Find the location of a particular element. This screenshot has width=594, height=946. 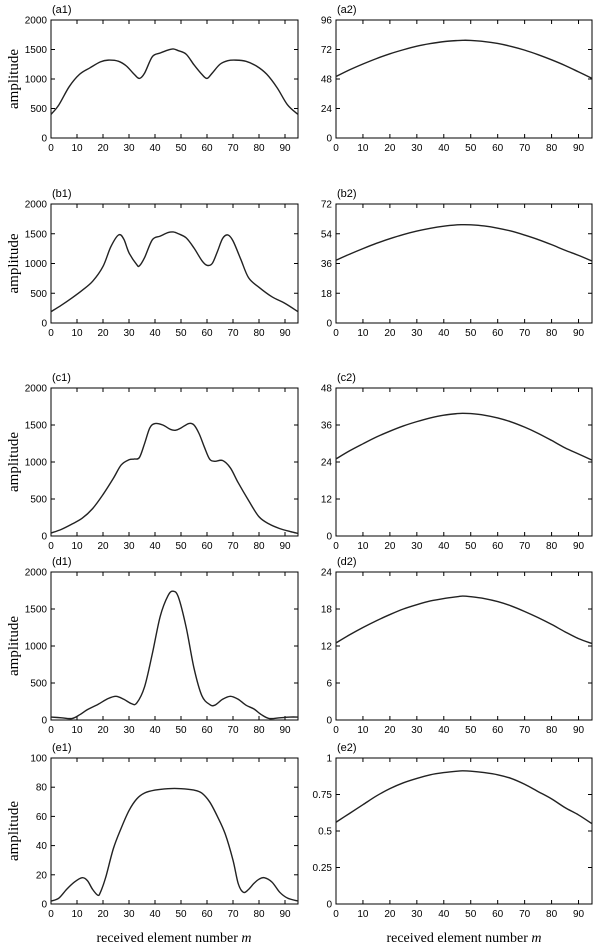

panel-title: (c1) is located at coordinates (61, 378).